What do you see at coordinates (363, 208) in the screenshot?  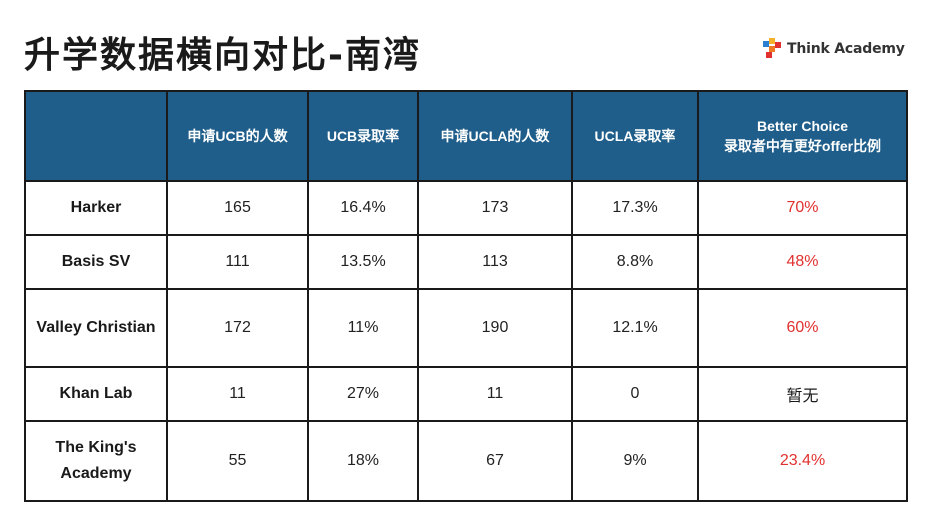 I see `ucb-rate-cell: 16.4%` at bounding box center [363, 208].